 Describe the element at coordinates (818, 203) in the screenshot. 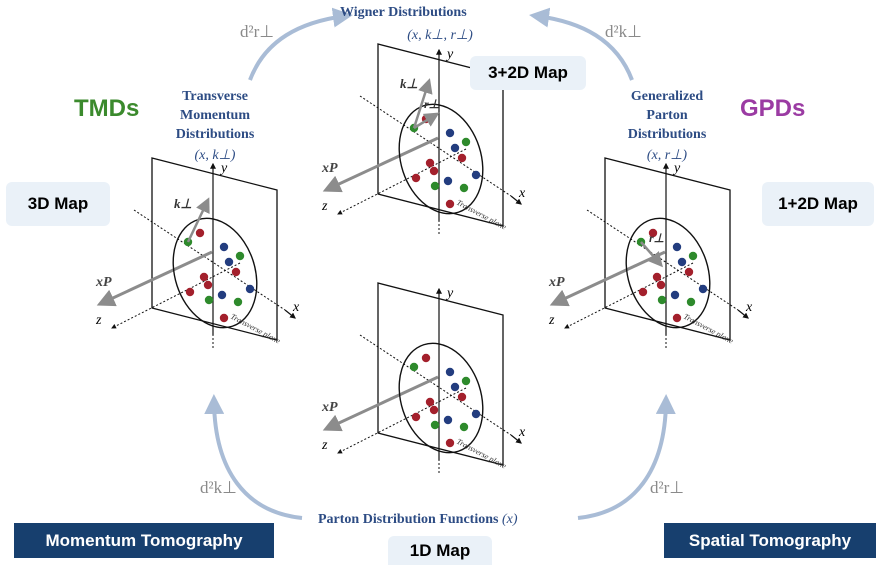

I see `map-label-1plus2d: 1+2D Map` at that location.